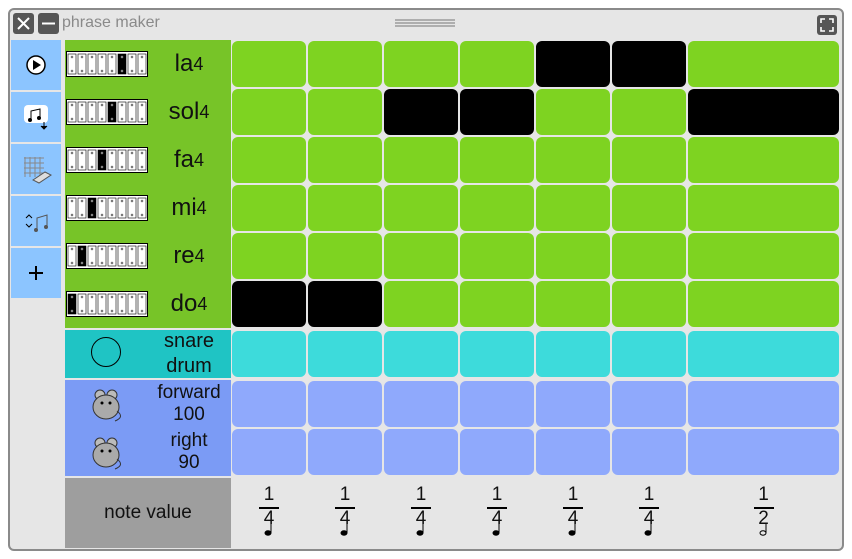  What do you see at coordinates (36, 169) in the screenshot?
I see `clear-button` at bounding box center [36, 169].